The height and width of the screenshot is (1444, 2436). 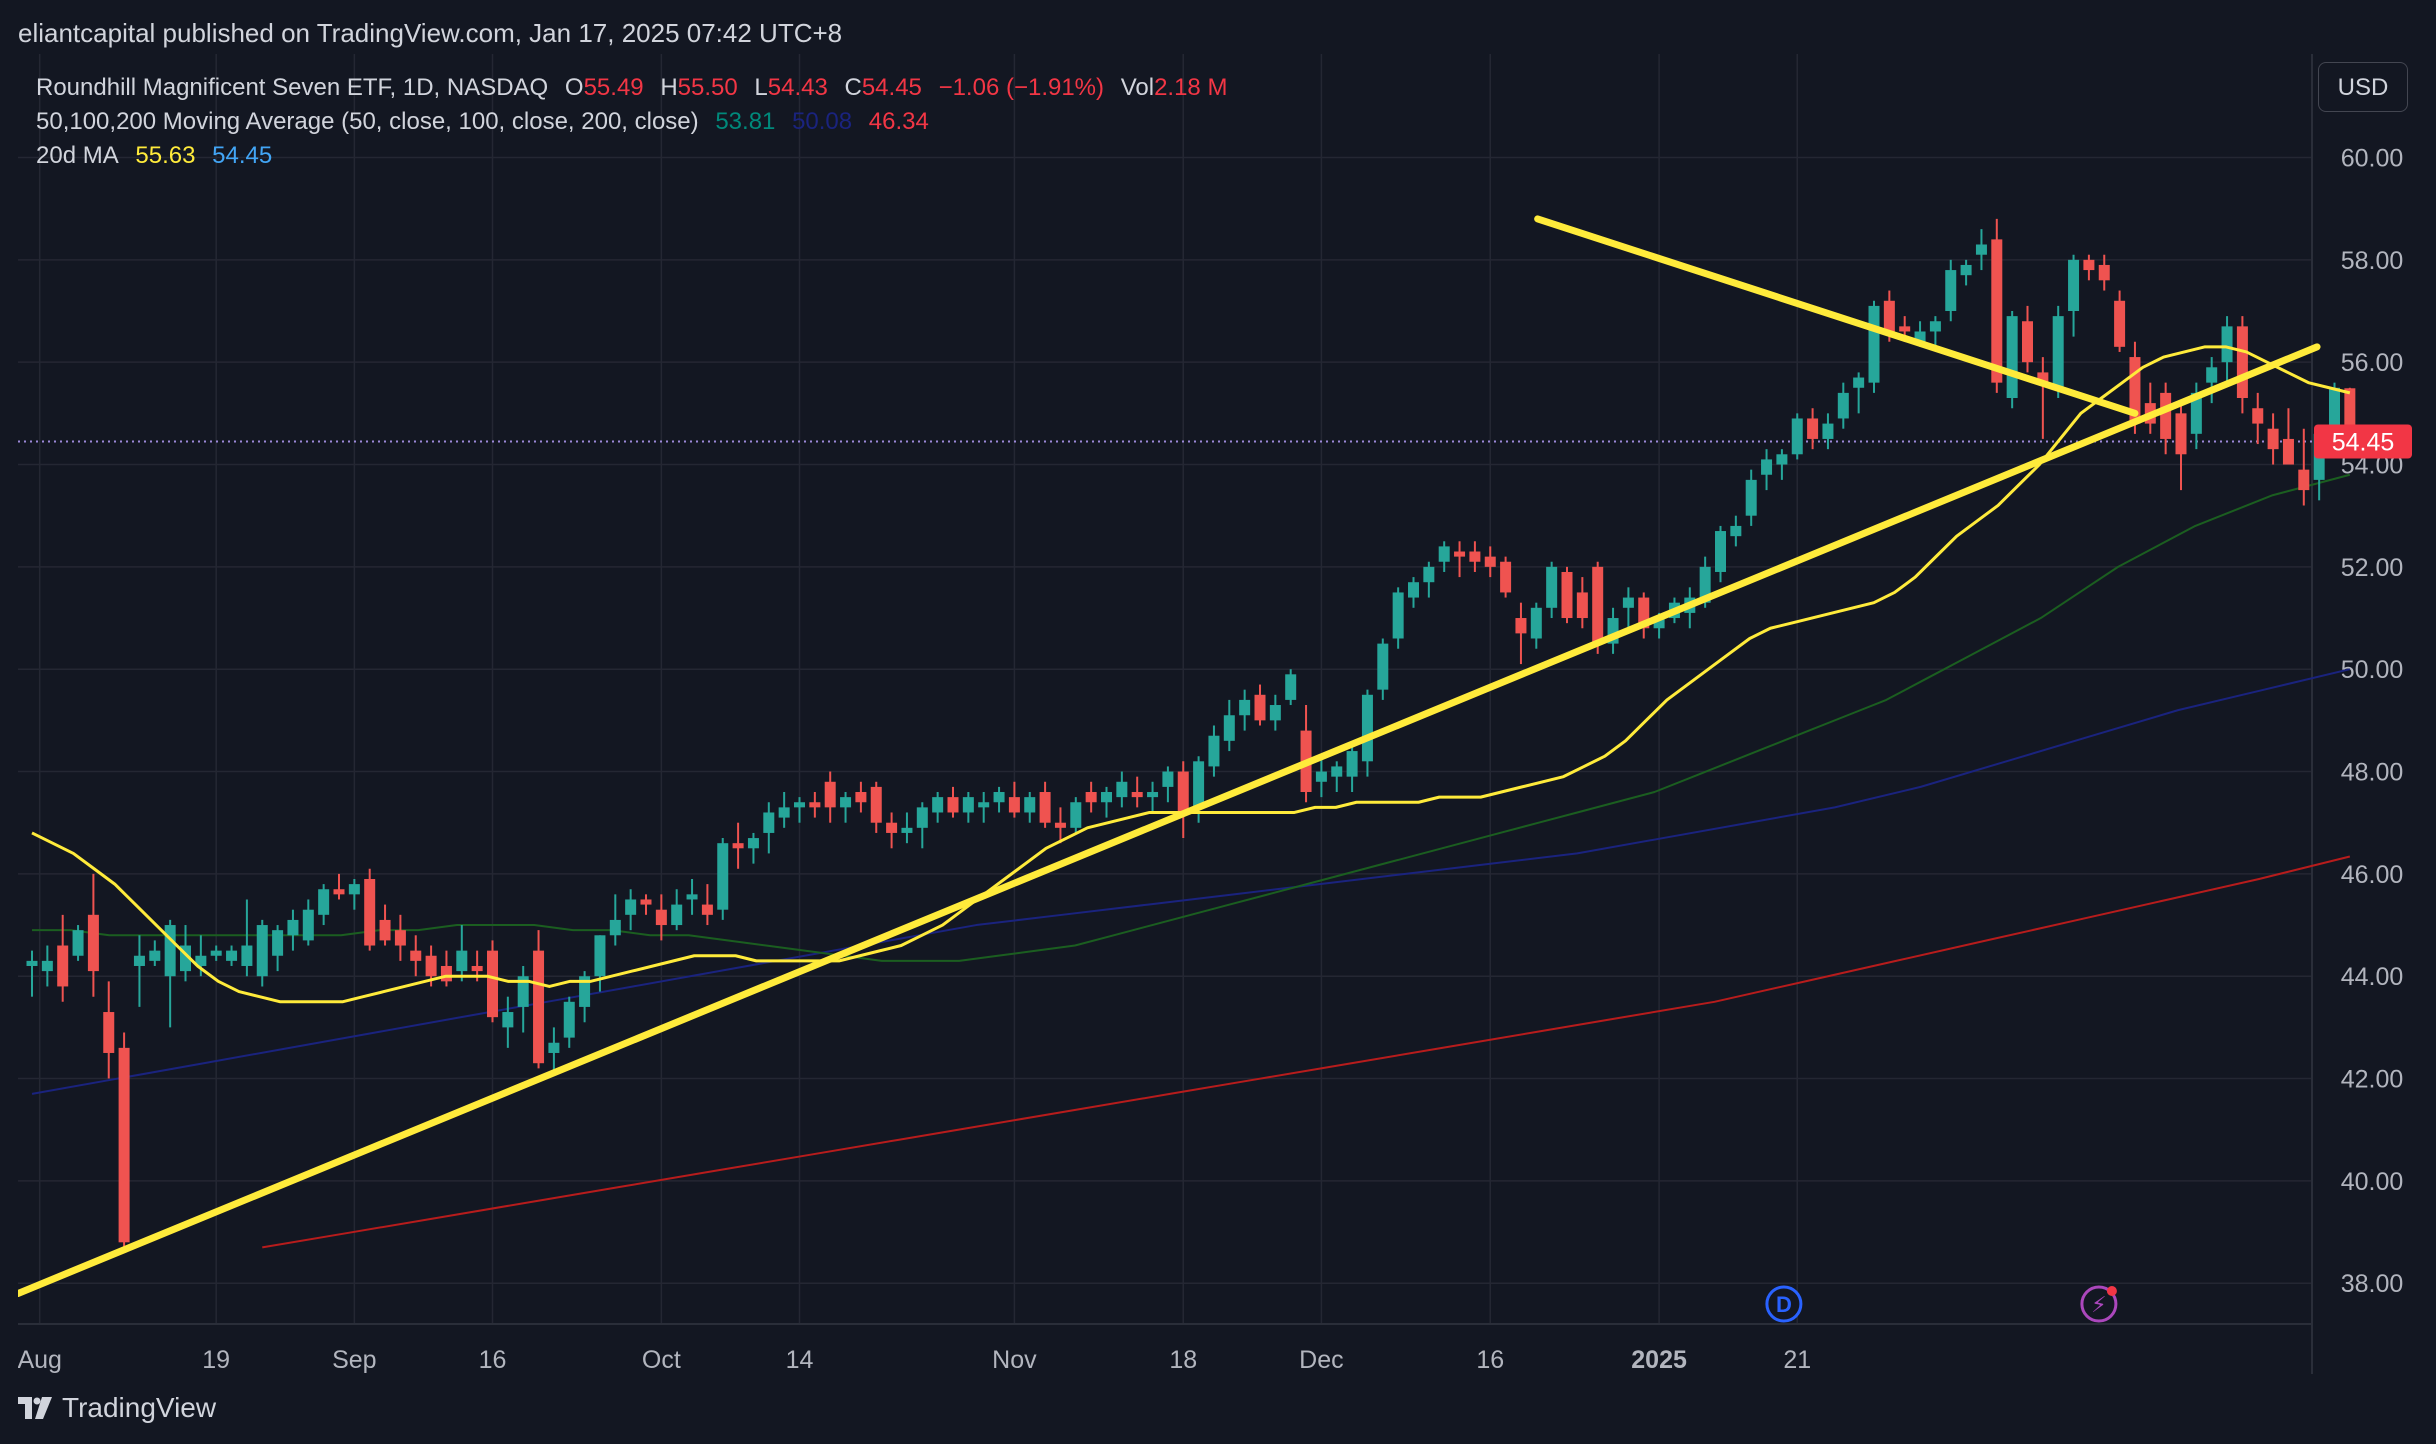 What do you see at coordinates (117, 1408) in the screenshot?
I see `tradingview-logo: TradingView` at bounding box center [117, 1408].